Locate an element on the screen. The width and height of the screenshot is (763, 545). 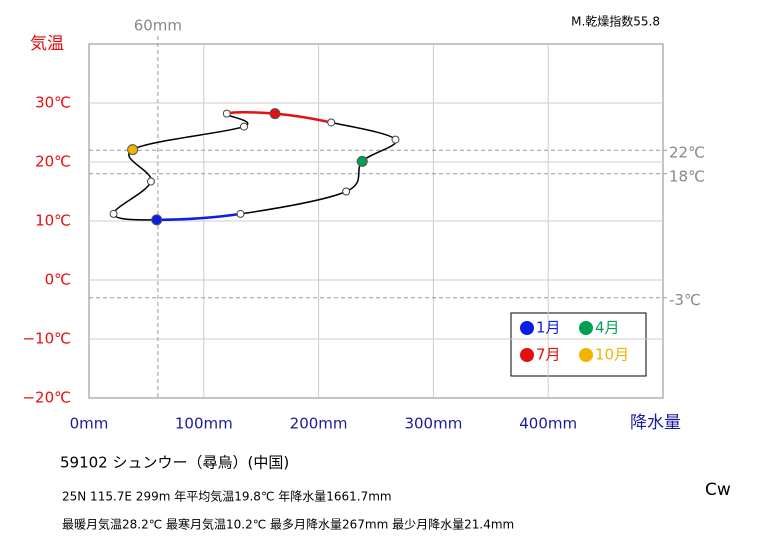
climate-class: Cw is located at coordinates (718, 490).